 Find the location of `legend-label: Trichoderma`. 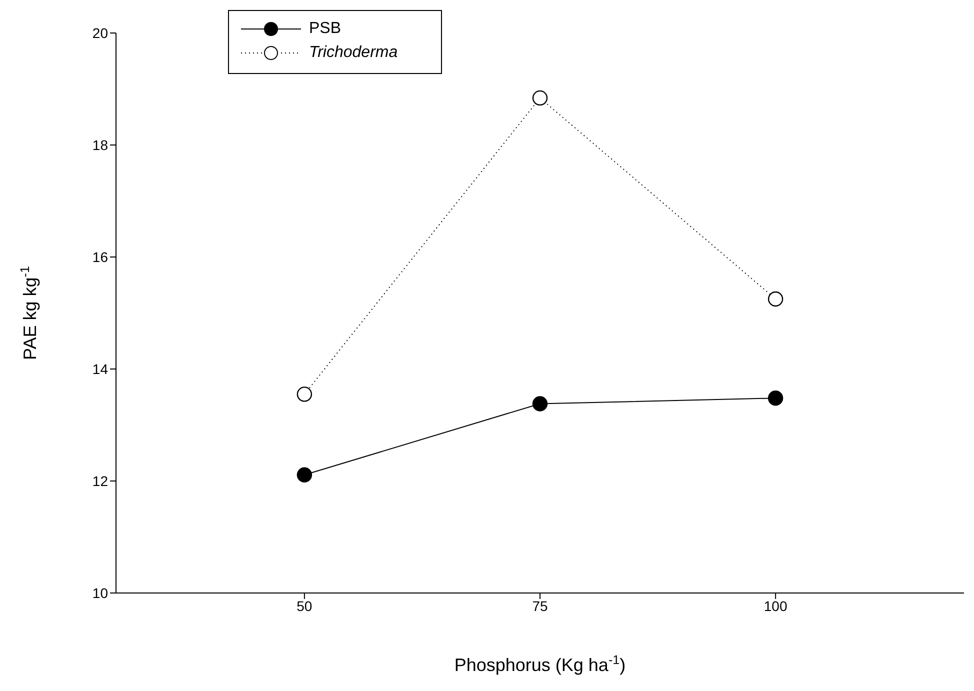

legend-label: Trichoderma is located at coordinates (353, 53).